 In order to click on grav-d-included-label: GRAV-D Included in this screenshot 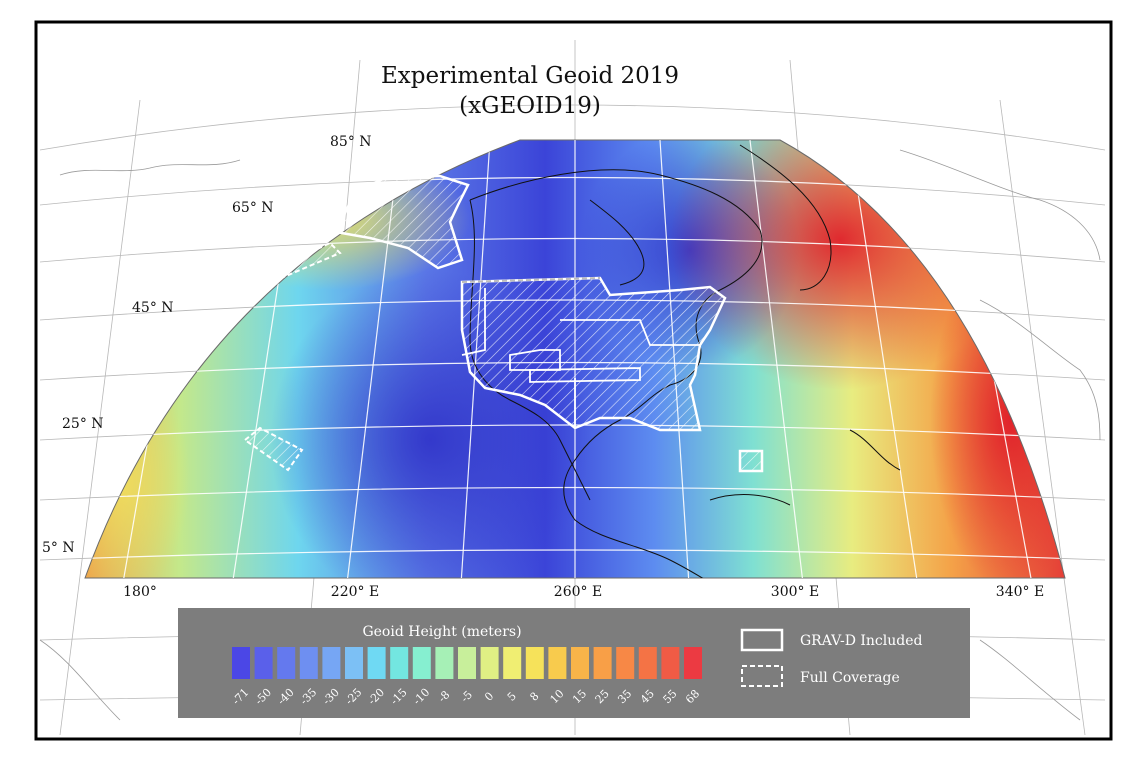, I will do `click(861, 641)`.